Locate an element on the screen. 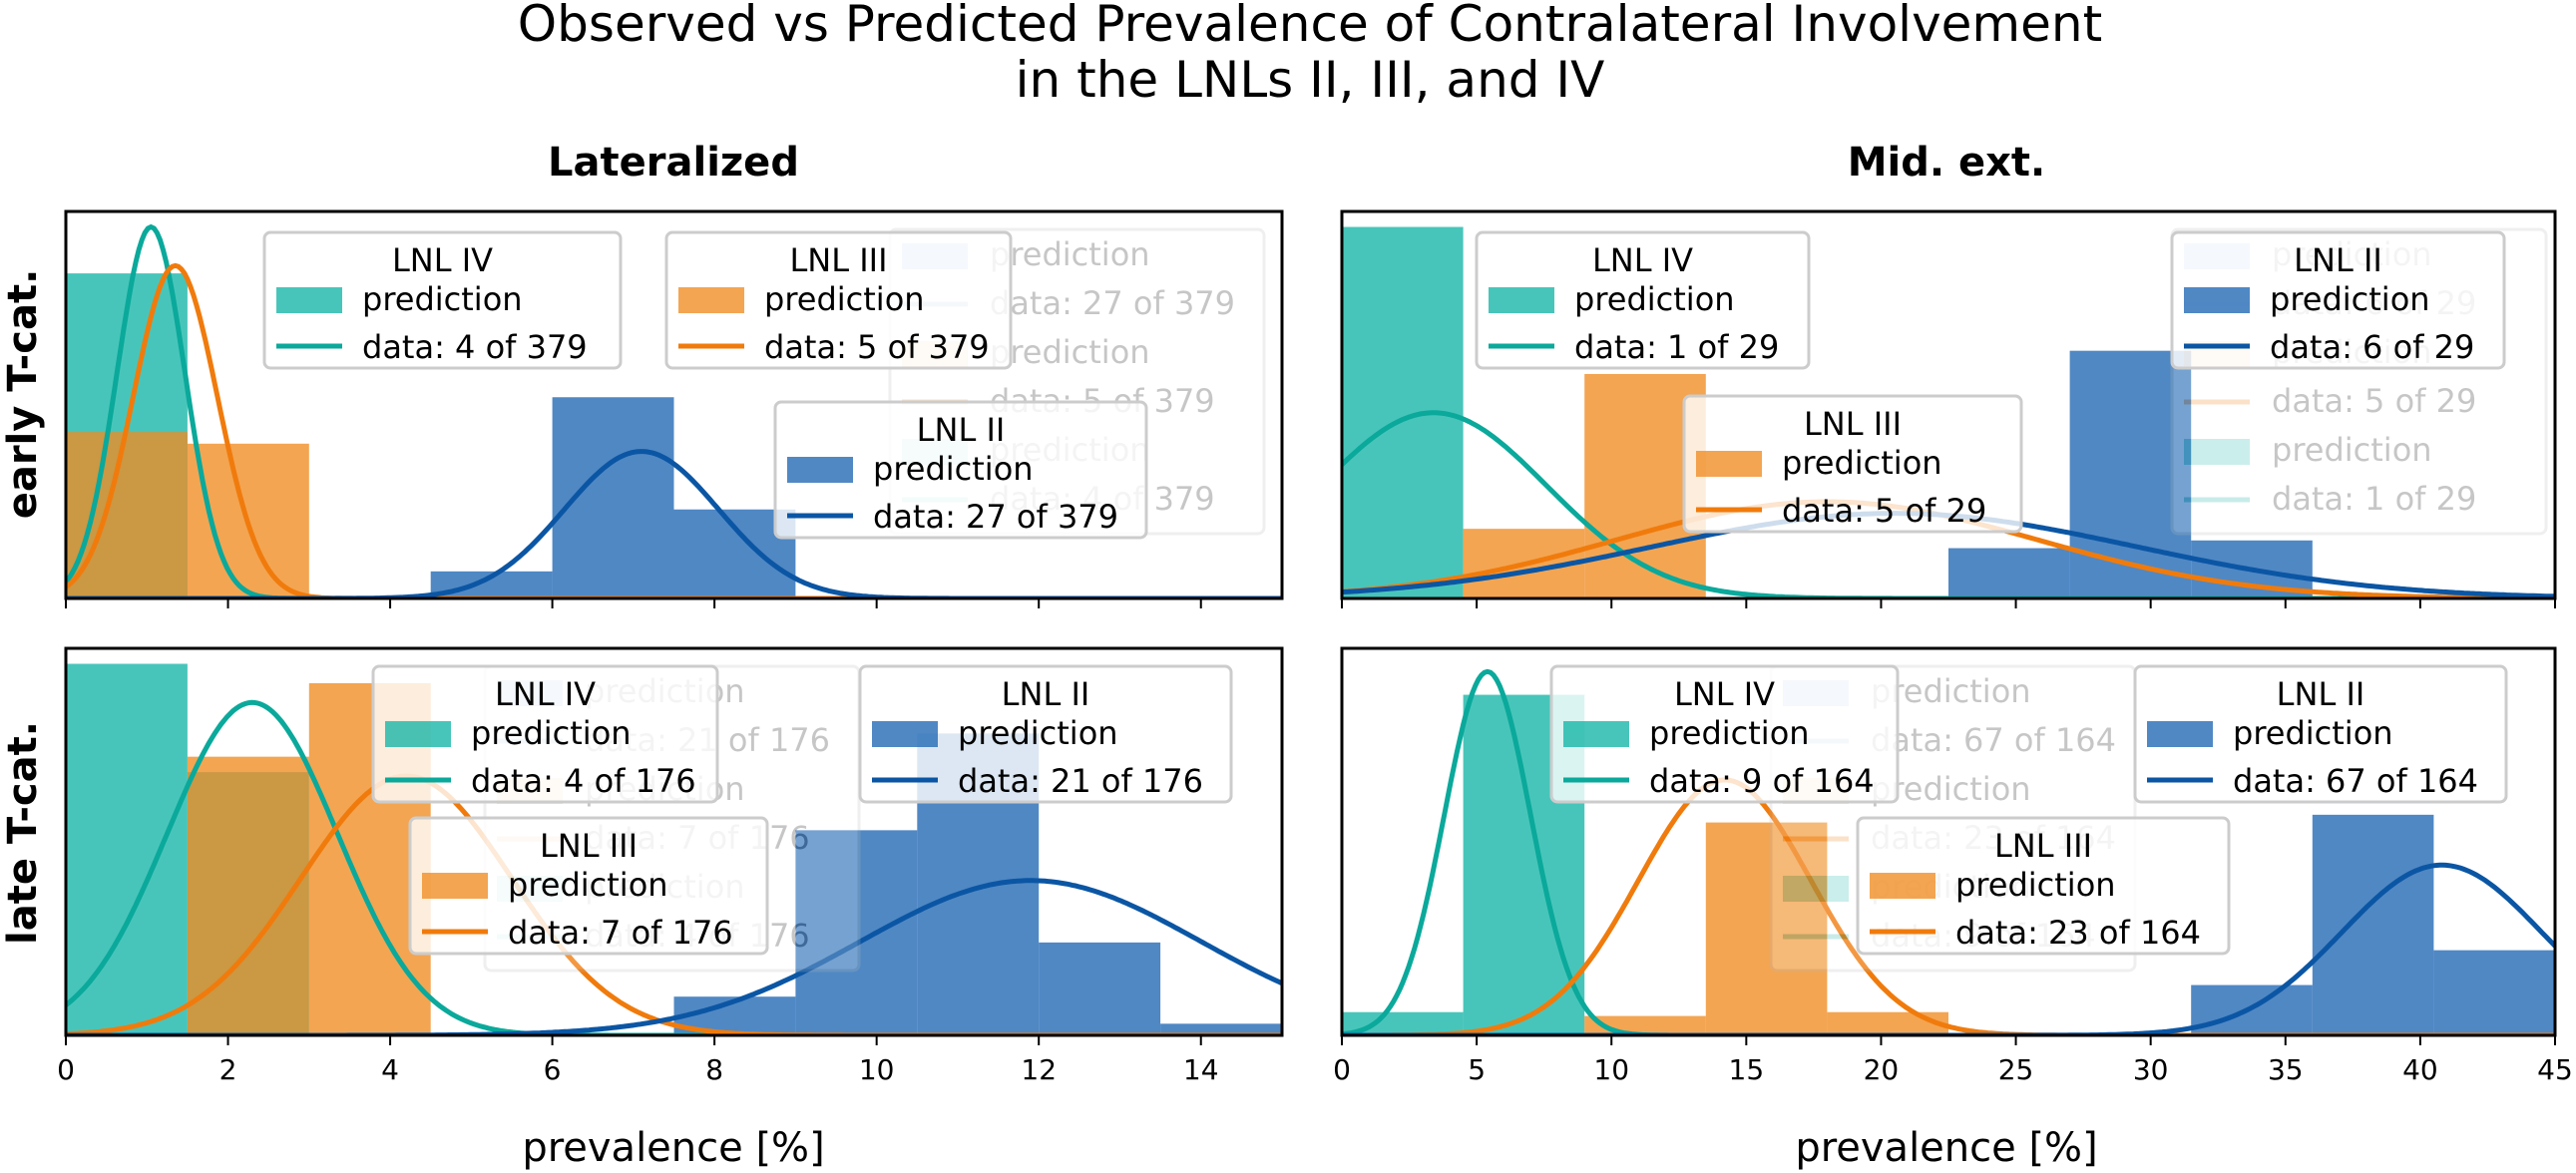  prediction-curve-lnl-iii is located at coordinates (674, 430).